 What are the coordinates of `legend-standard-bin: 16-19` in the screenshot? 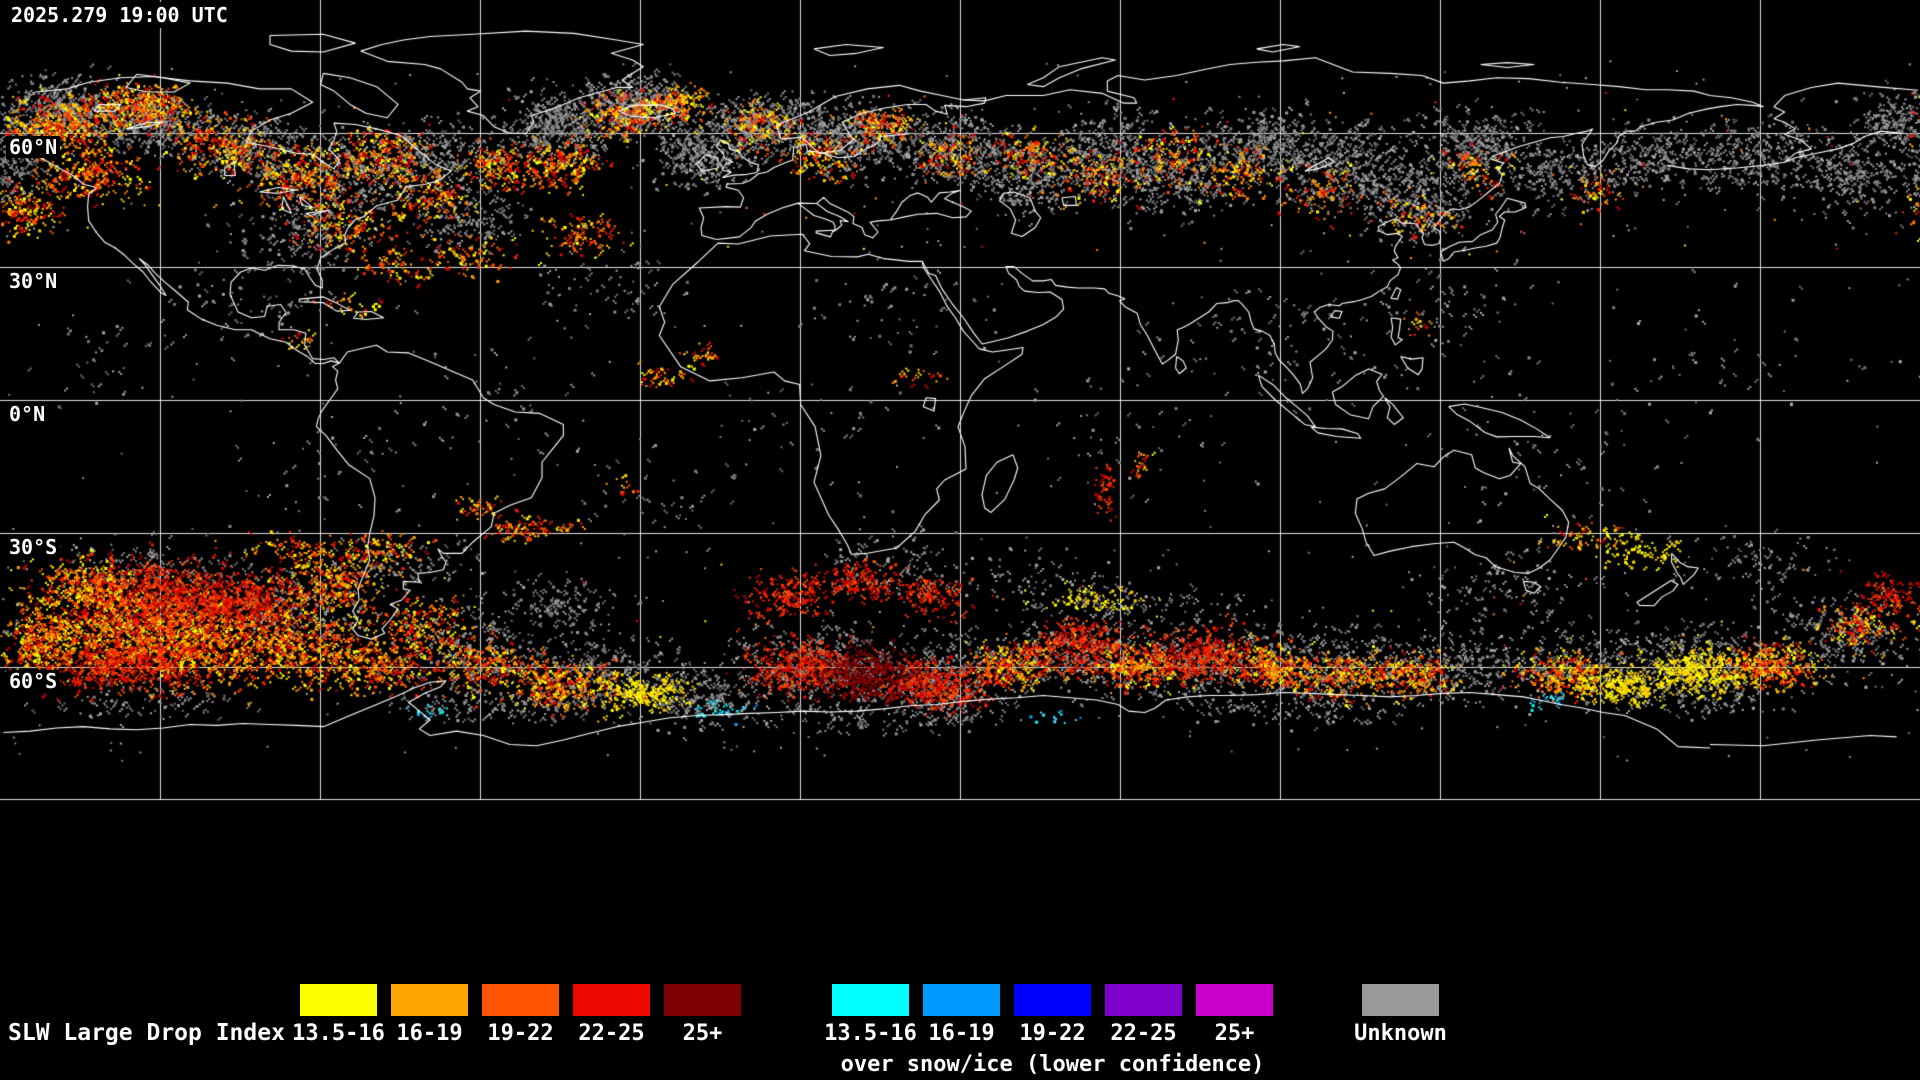 It's located at (429, 1015).